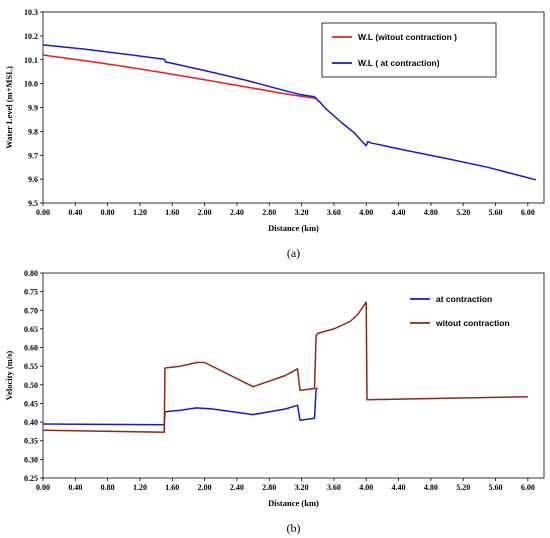 This screenshot has height=538, width=550. I want to click on y-tick-label: 9.5, so click(33, 203).